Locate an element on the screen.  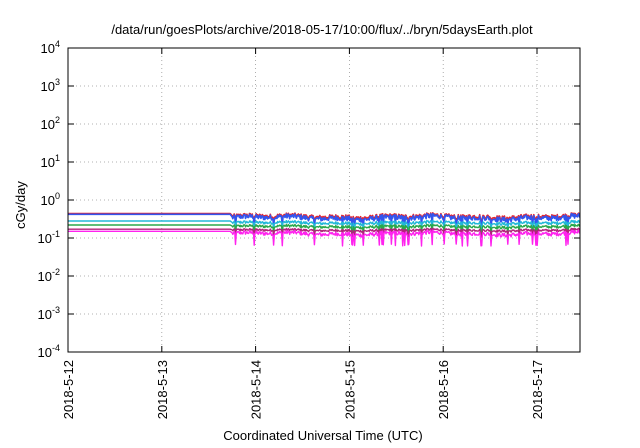
series-lines is located at coordinates (324, 229).